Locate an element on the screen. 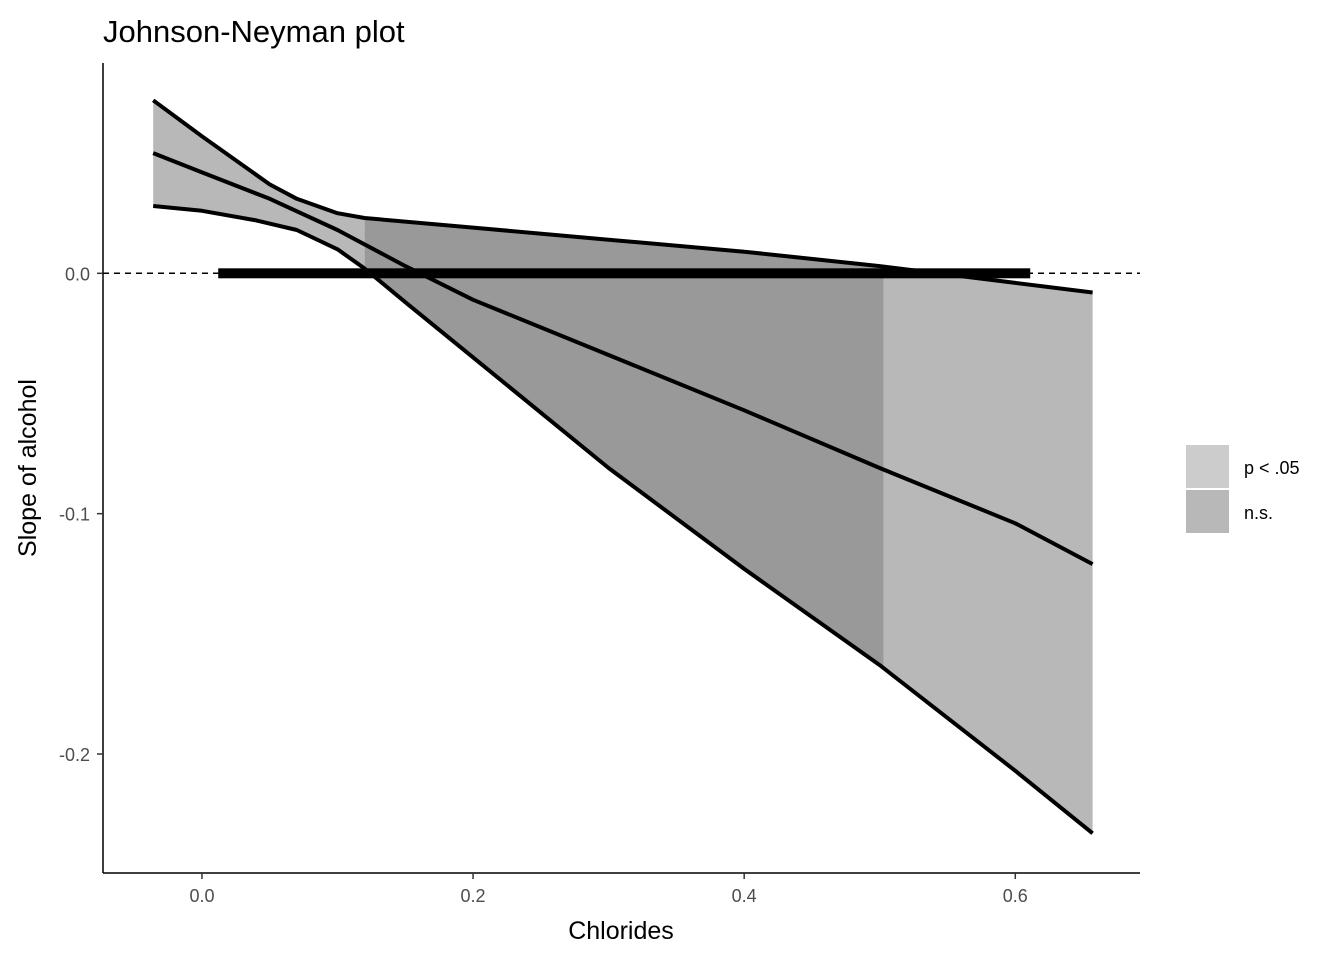 The image size is (1344, 960). x-tick-label: 0.4 is located at coordinates (744, 896).